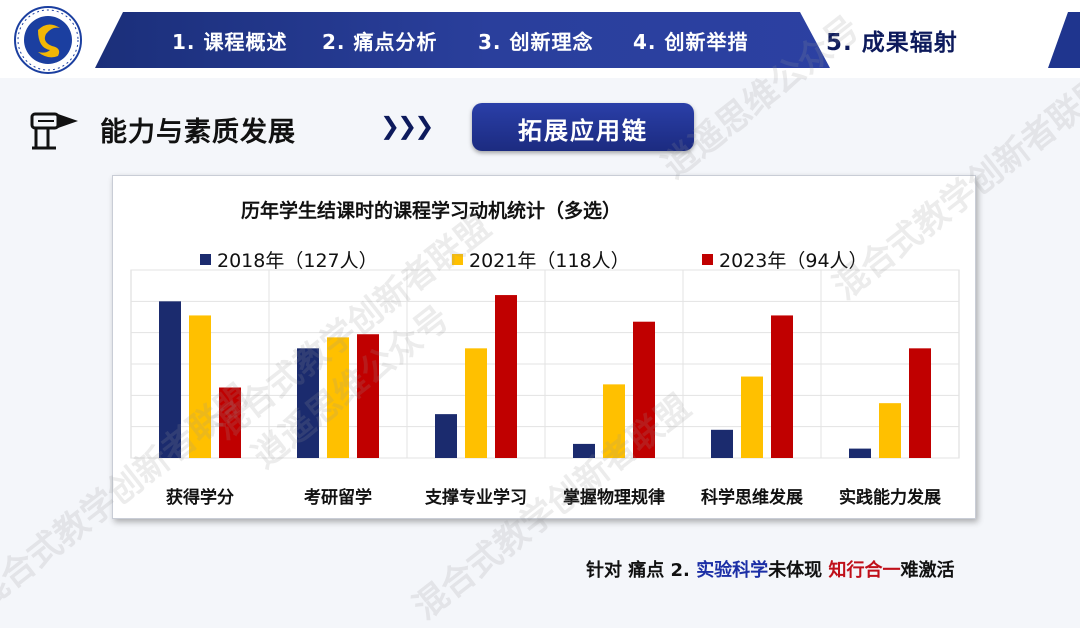 The image size is (1080, 628). What do you see at coordinates (297, 261) in the screenshot?
I see `legend-label-2018: 2018年（127人）` at bounding box center [297, 261].